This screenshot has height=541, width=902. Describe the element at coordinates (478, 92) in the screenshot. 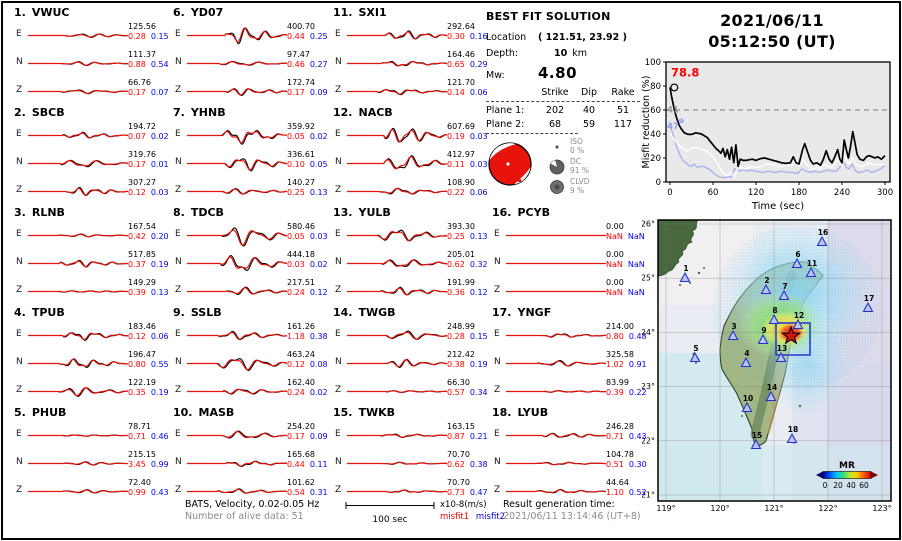

I see `misfit2-value: 0.06` at that location.